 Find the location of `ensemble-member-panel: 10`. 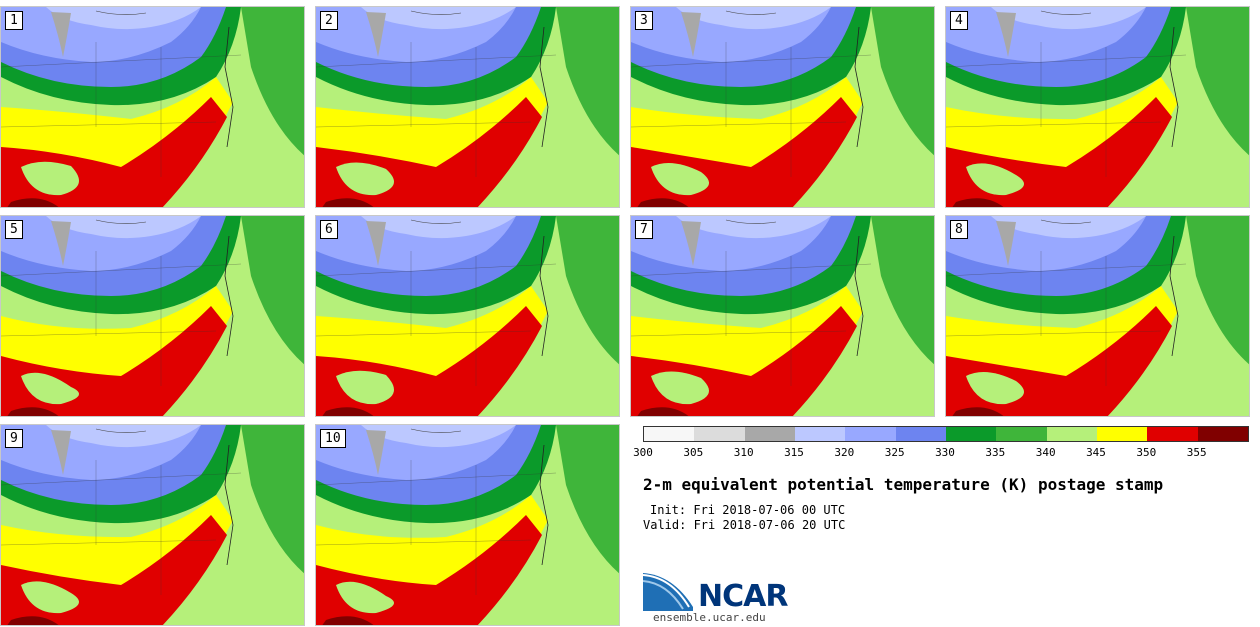

ensemble-member-panel: 10 is located at coordinates (467, 525).